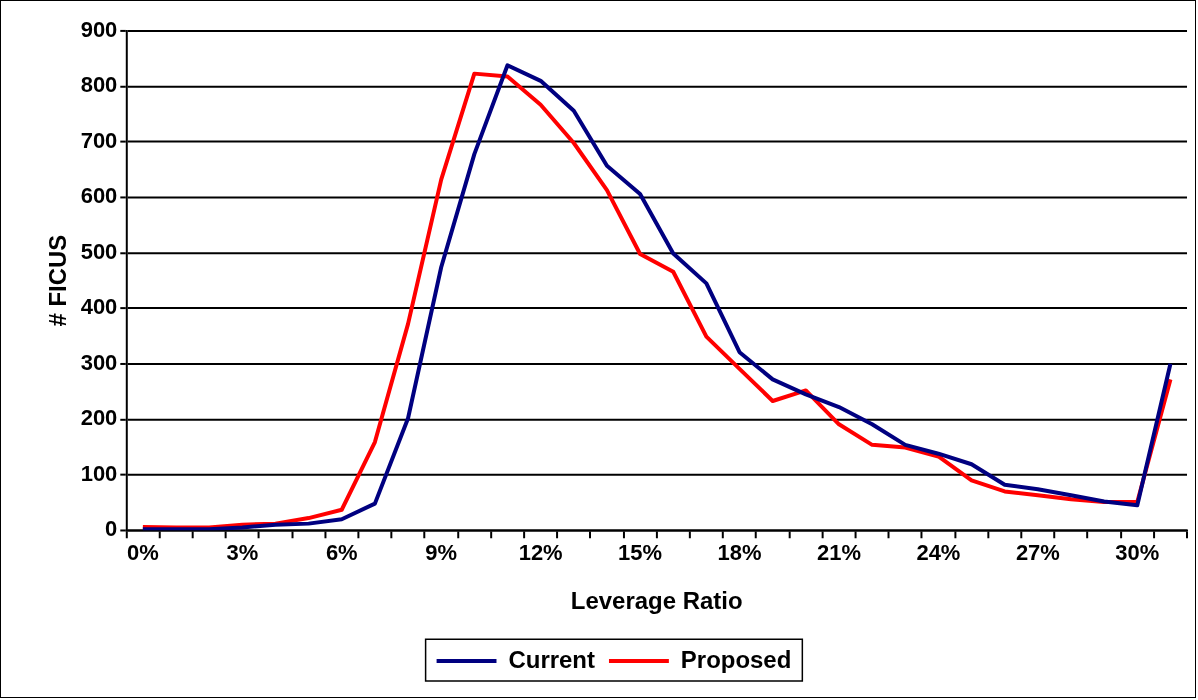 This screenshot has height=700, width=1198. I want to click on legend-label: Current, so click(551, 659).